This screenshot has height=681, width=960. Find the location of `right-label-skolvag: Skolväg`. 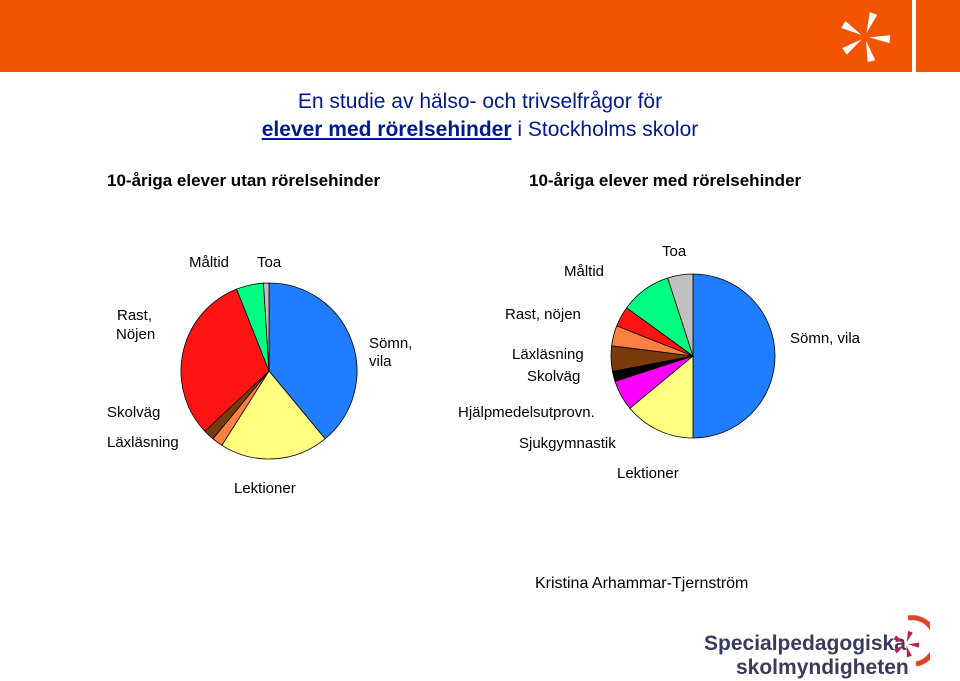

right-label-skolvag: Skolväg is located at coordinates (554, 376).